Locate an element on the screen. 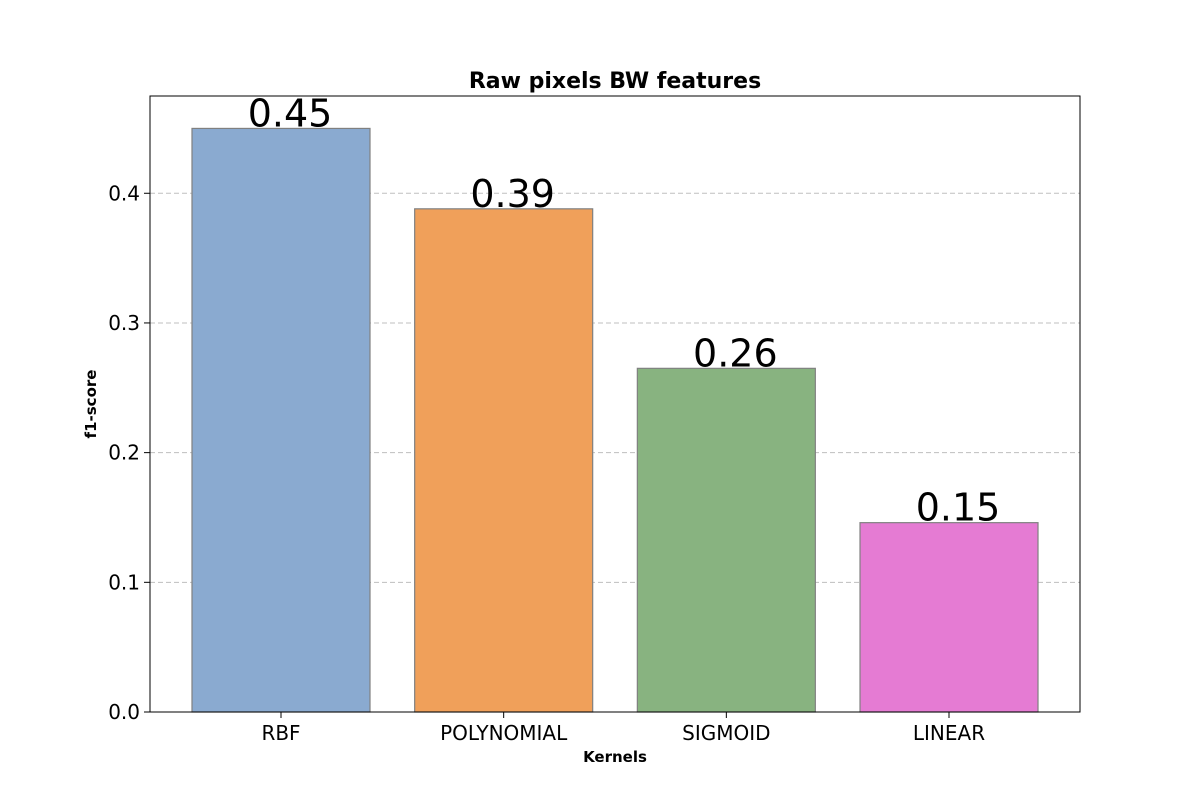 The image size is (1200, 800). y-tick-label: 0.1 is located at coordinates (124, 582).